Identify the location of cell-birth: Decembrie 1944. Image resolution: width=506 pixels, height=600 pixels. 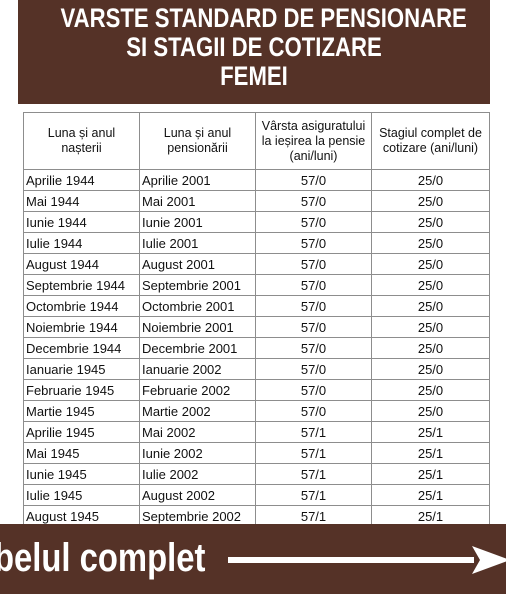
(81, 348).